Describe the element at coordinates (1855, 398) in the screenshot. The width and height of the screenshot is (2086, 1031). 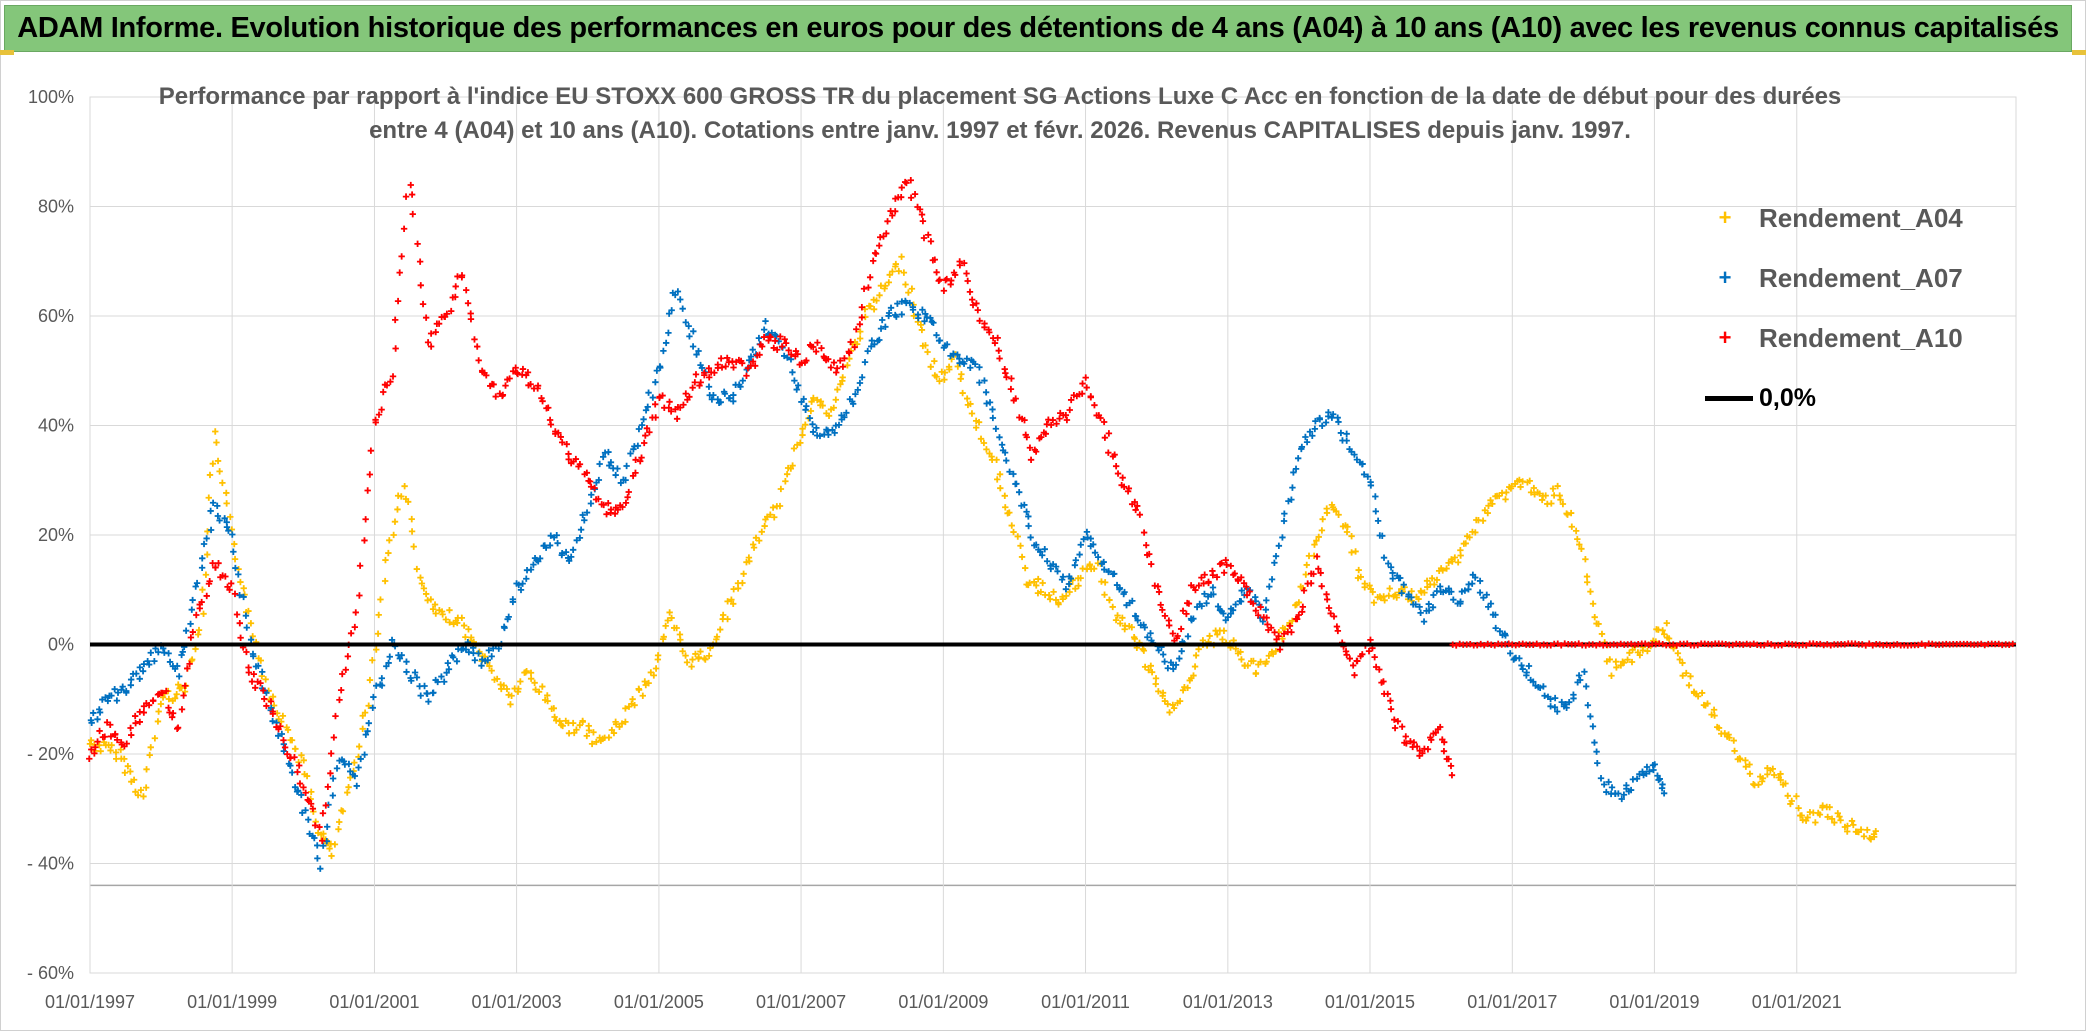
I see `legend-item-zero: 0,0%` at that location.